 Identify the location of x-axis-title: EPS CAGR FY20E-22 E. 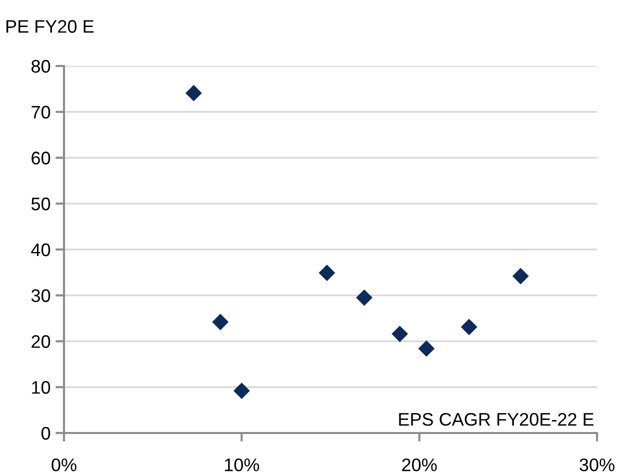
(496, 419).